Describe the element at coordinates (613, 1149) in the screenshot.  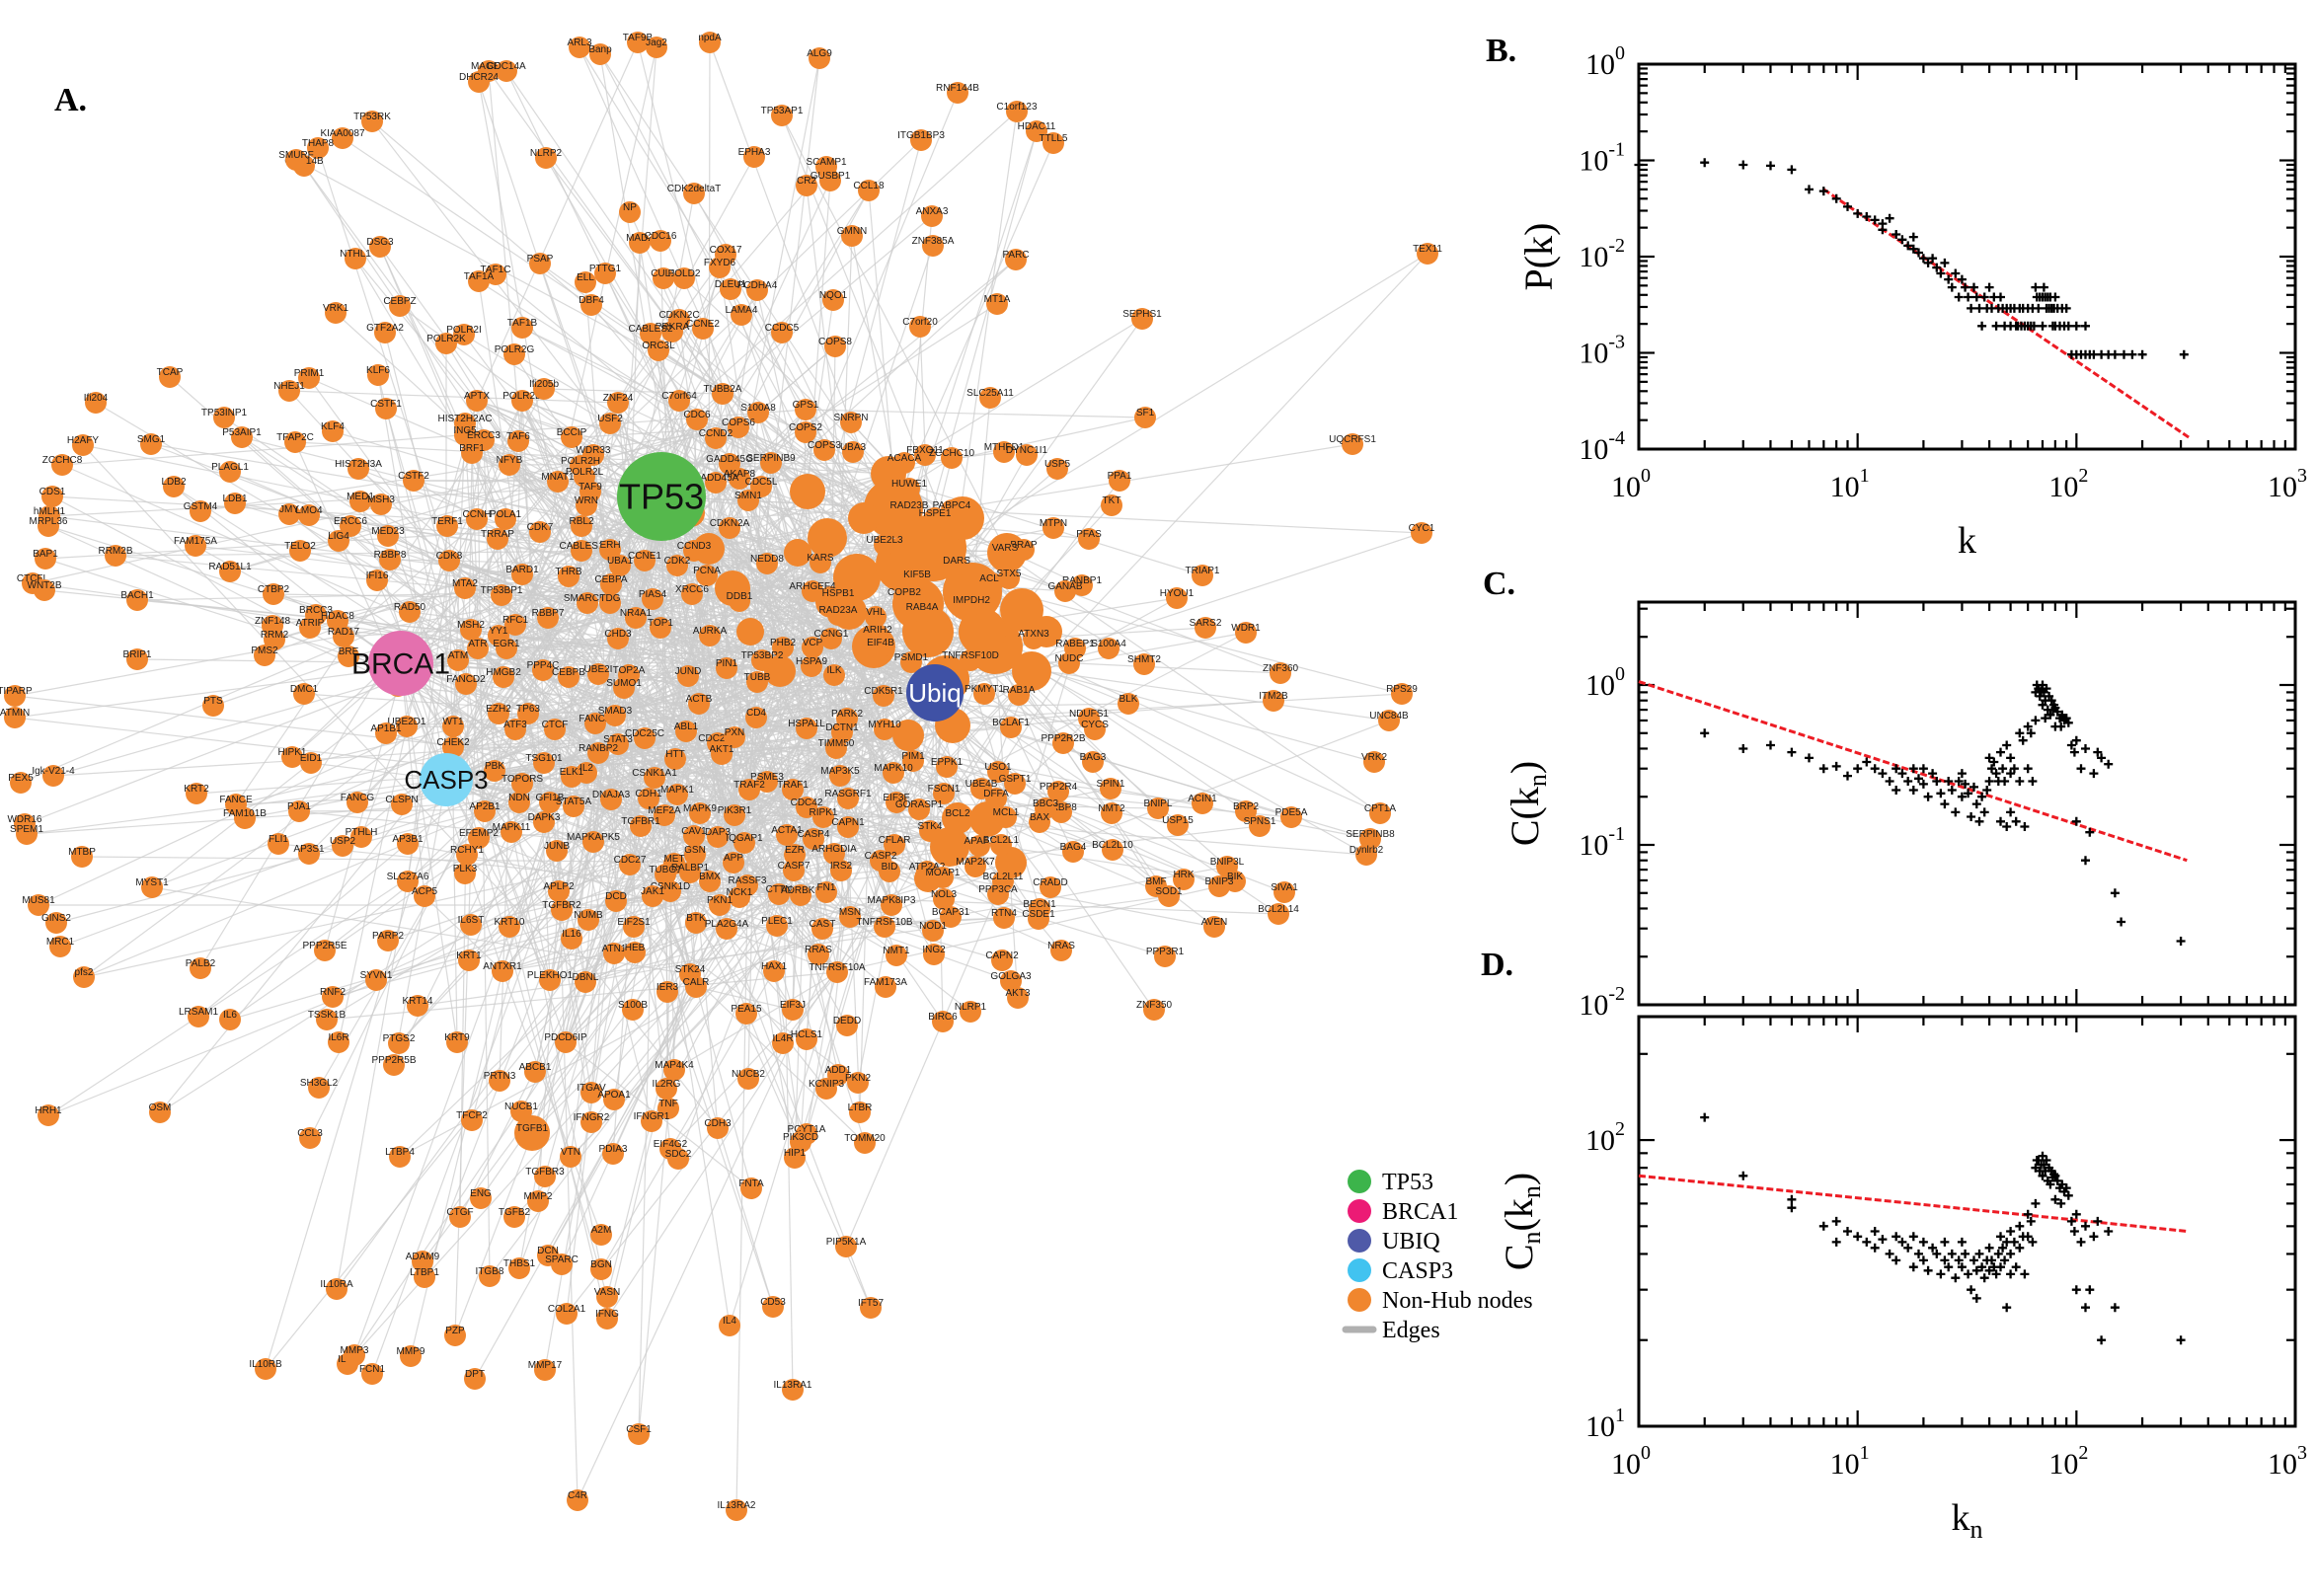
I see `network-node-label: PDIA3` at that location.